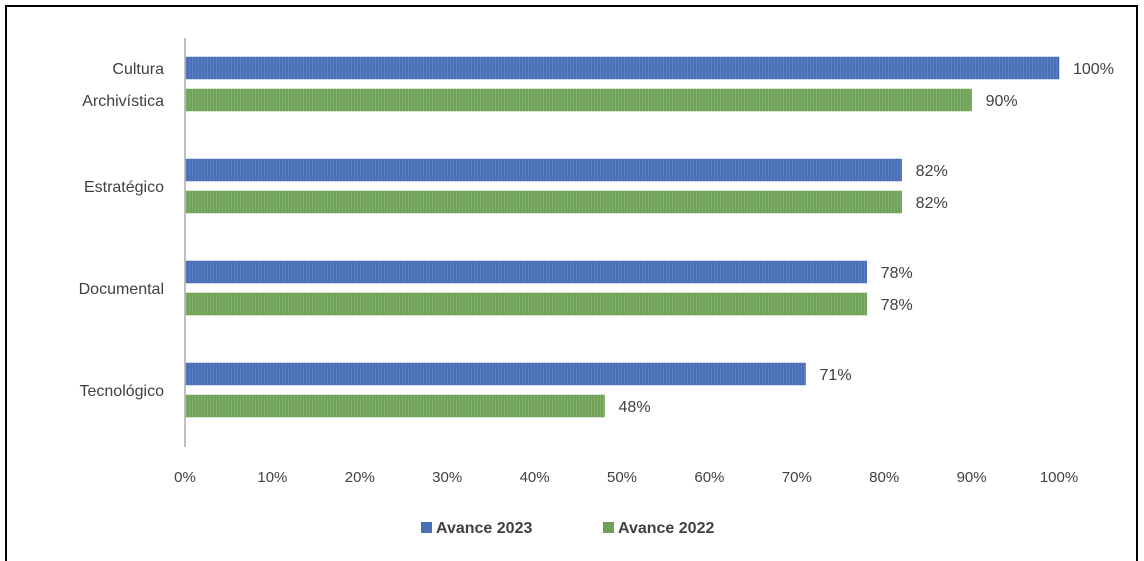  What do you see at coordinates (1002, 101) in the screenshot?
I see `data-label: 90%` at bounding box center [1002, 101].